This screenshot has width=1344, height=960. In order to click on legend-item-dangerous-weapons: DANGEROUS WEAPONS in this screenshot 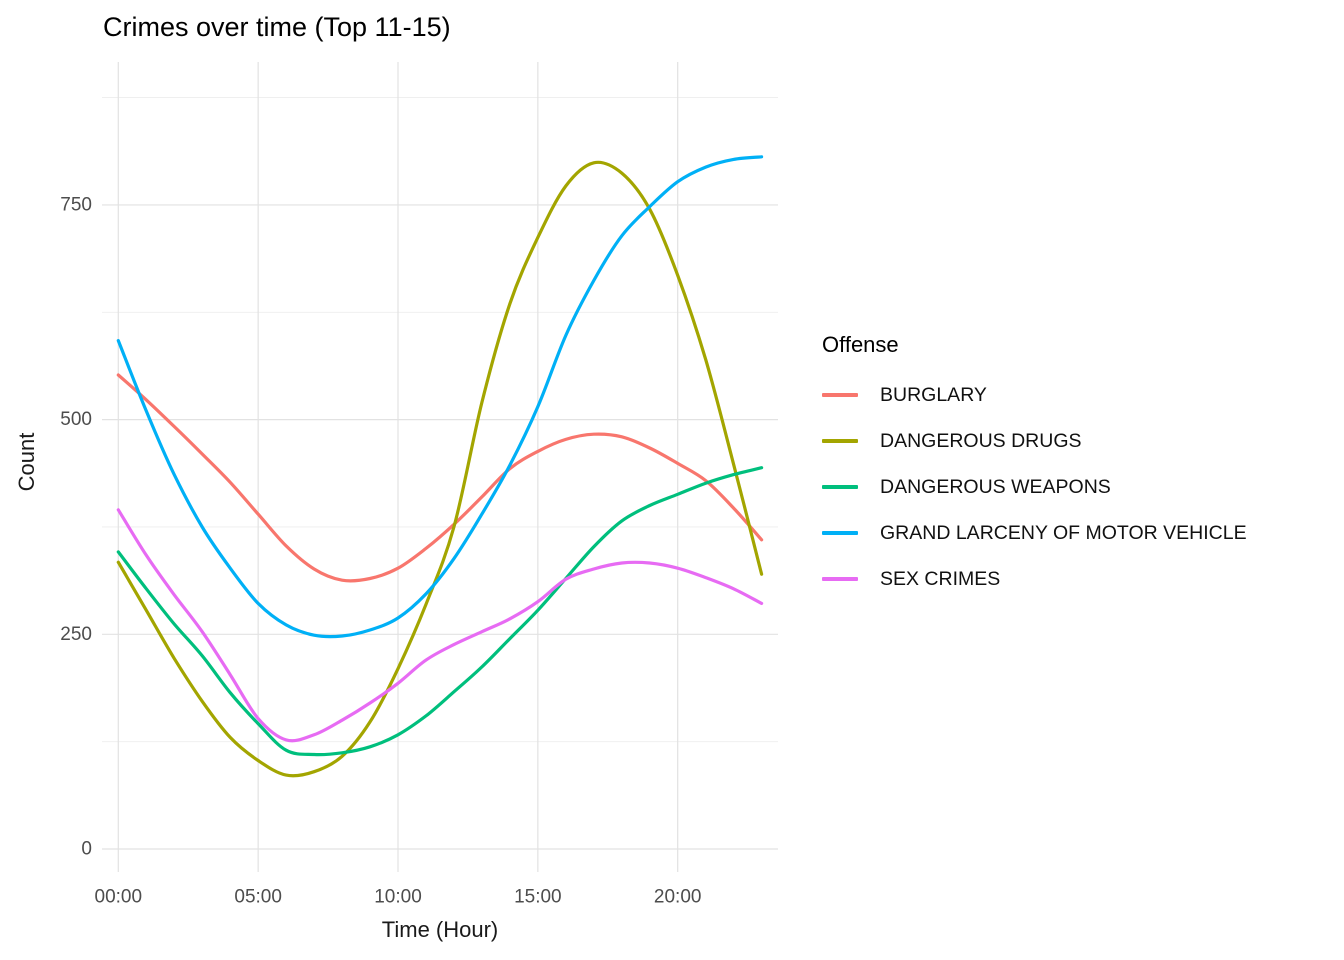, I will do `click(1034, 487)`.